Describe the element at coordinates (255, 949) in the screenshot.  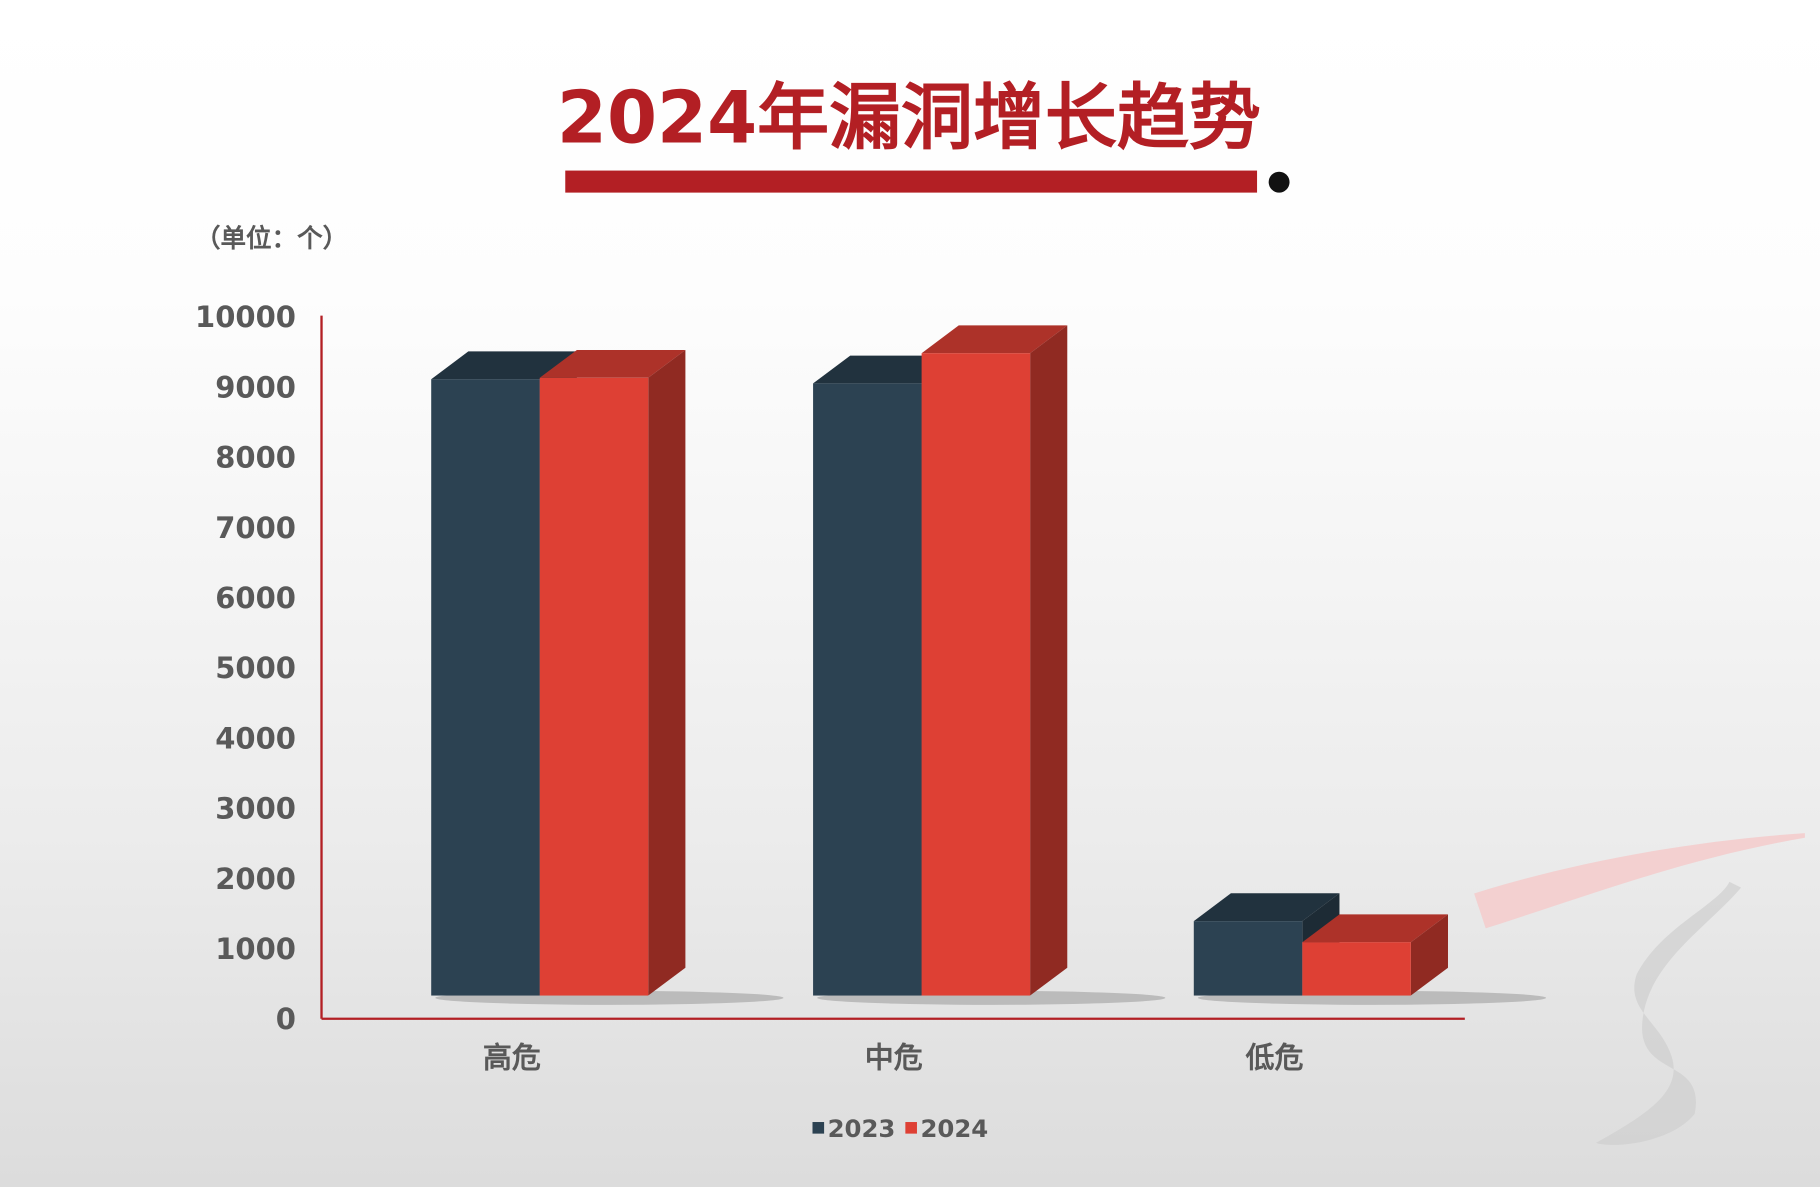
I see `y-tick-label: 1000` at that location.